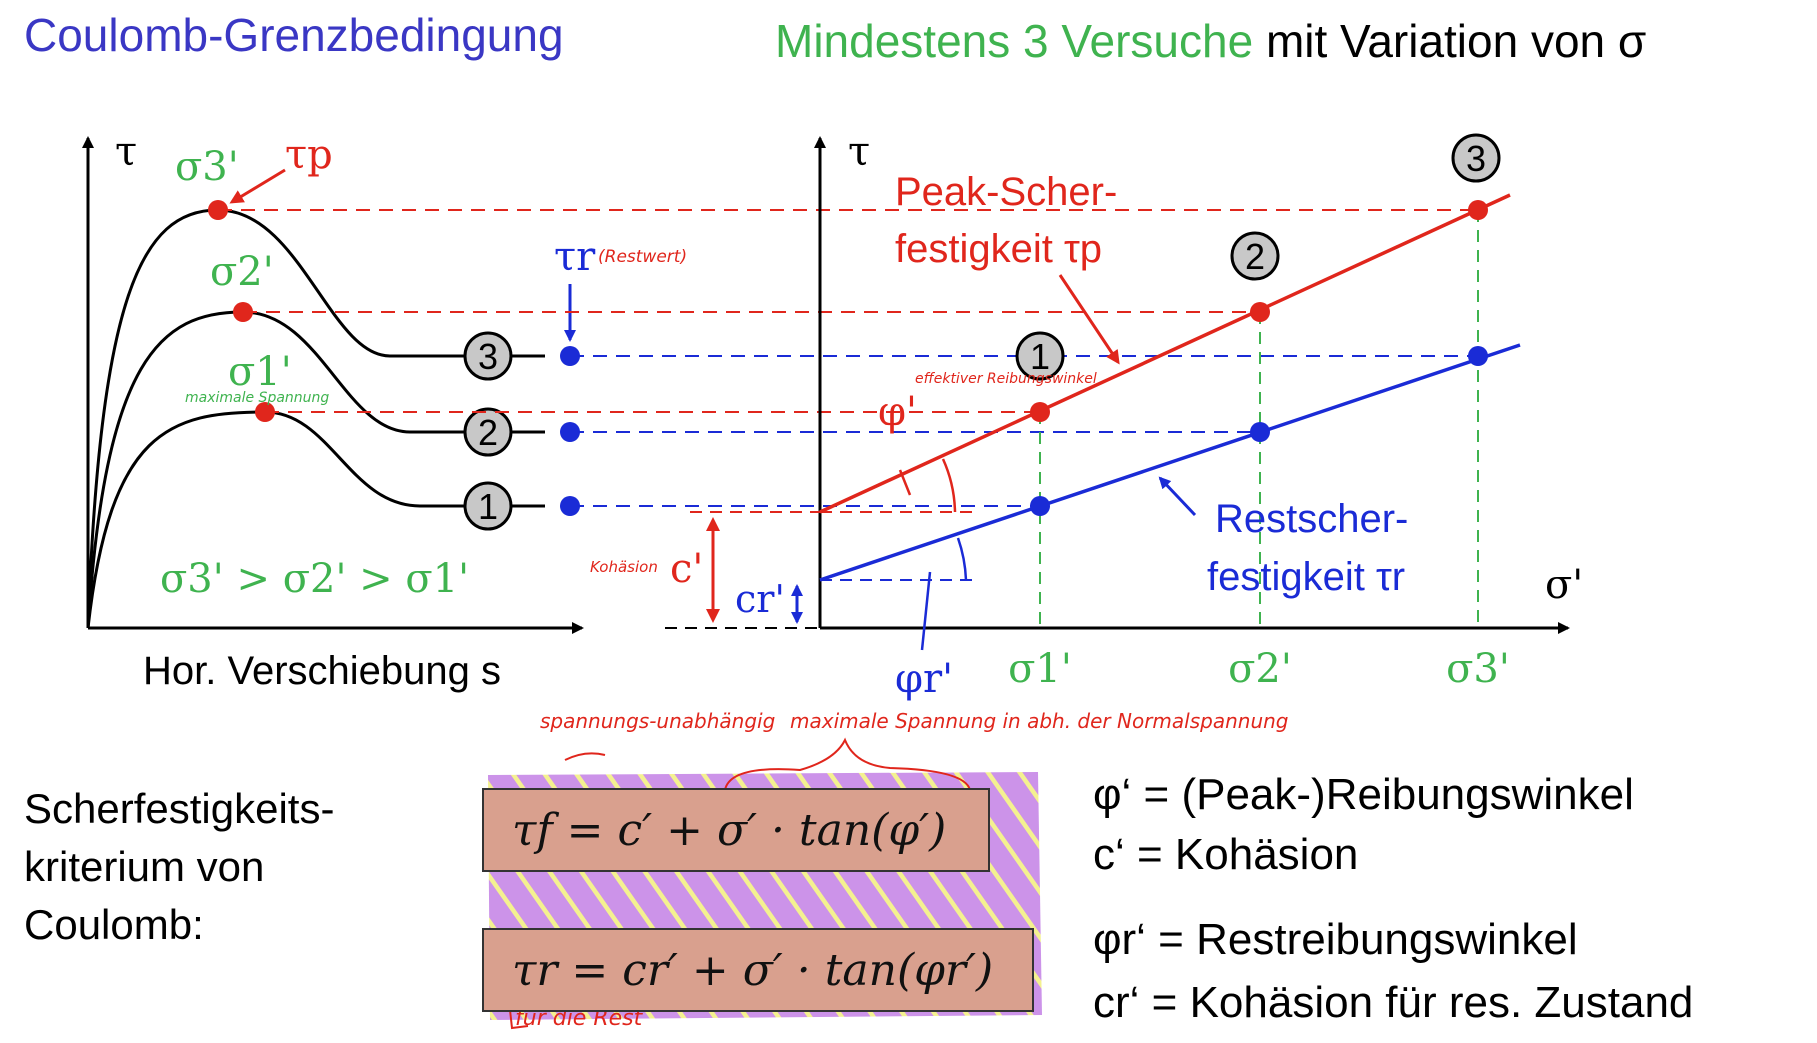 This screenshot has height=1043, width=1817. Describe the element at coordinates (758, 970) in the screenshot. I see `formula-residual: τr = cr′ + σ′ · tan(φr′)` at that location.